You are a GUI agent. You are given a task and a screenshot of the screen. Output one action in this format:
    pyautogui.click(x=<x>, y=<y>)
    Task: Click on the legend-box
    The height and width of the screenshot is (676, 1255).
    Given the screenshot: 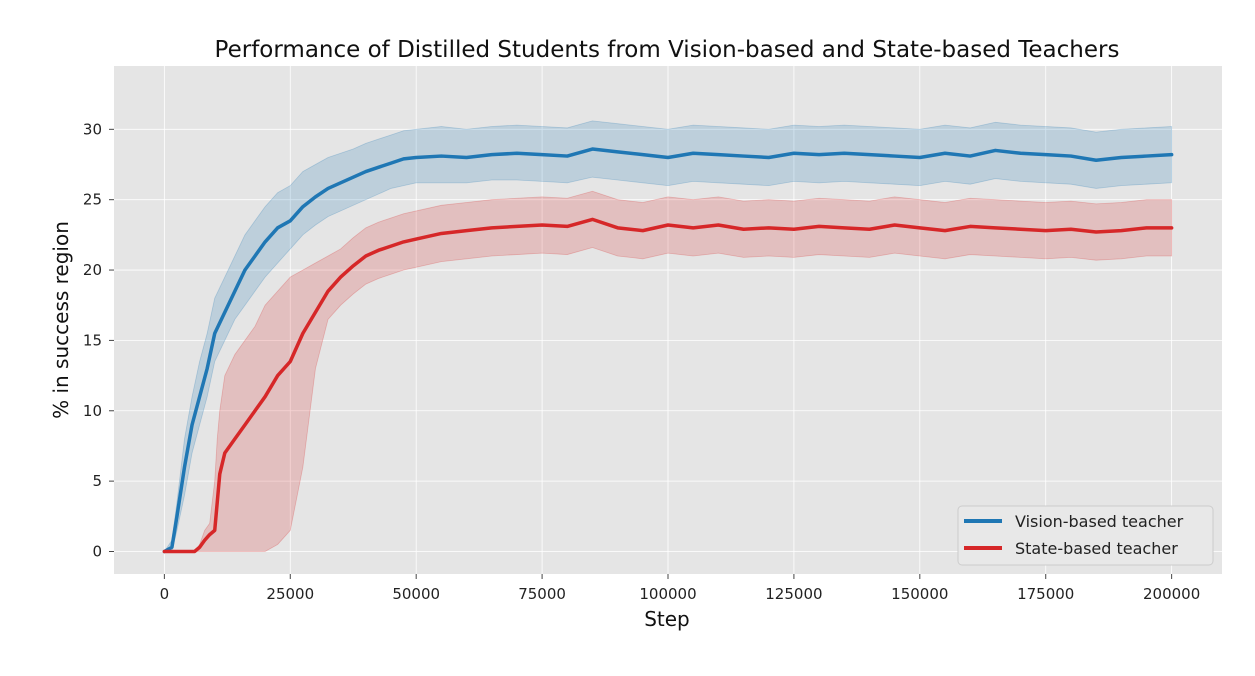 What is the action you would take?
    pyautogui.click(x=1085, y=535)
    